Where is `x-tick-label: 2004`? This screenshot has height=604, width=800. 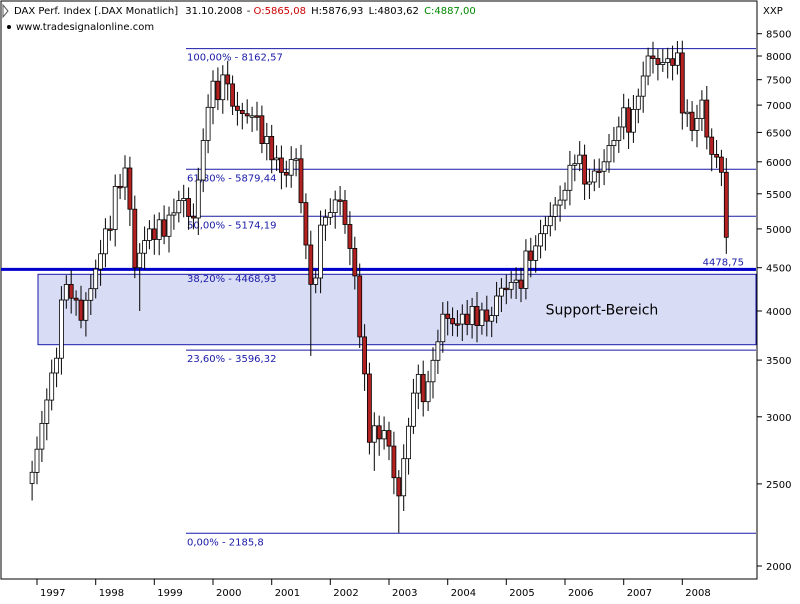 x-tick-label: 2004 is located at coordinates (463, 593).